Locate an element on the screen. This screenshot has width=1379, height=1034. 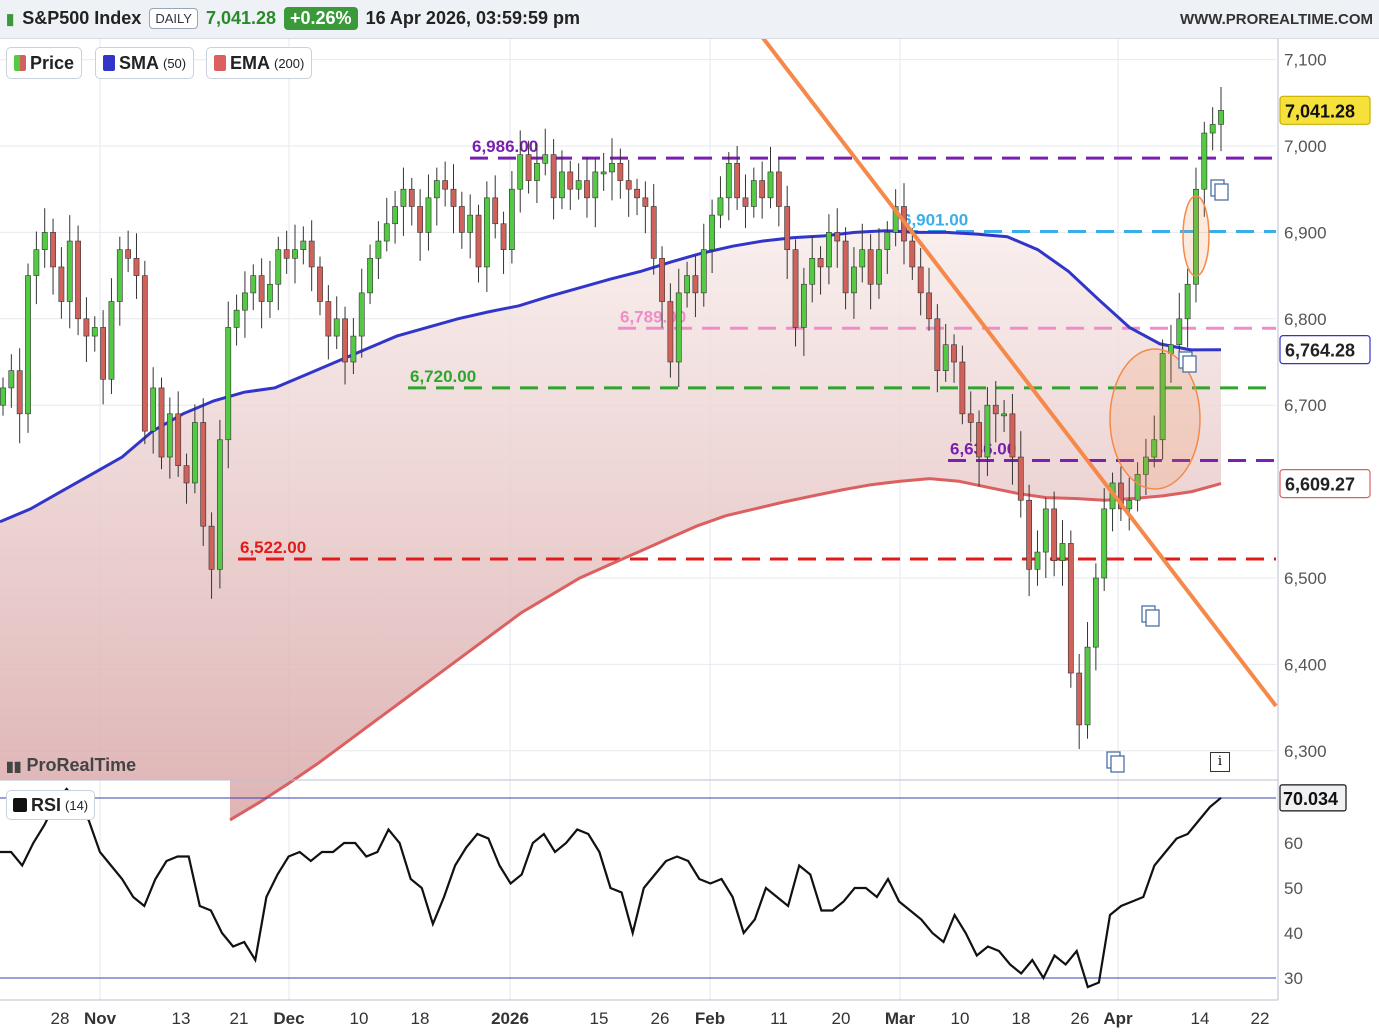
legend-ema: EMA (200) is located at coordinates (259, 63).